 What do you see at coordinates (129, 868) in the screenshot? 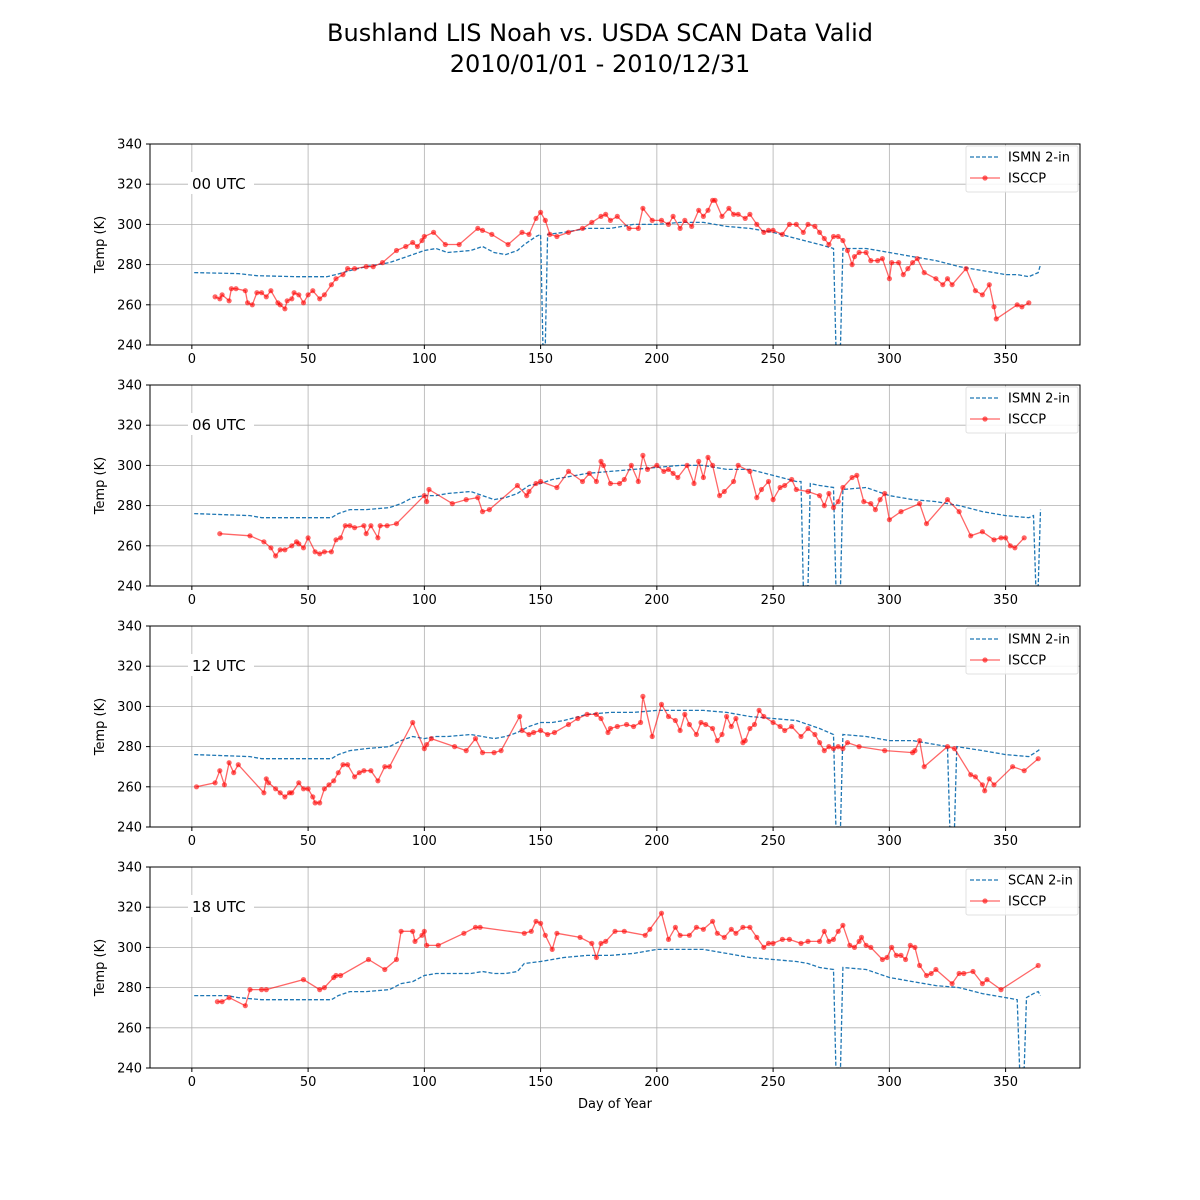
I see `y-tick-label: 340` at bounding box center [129, 868].